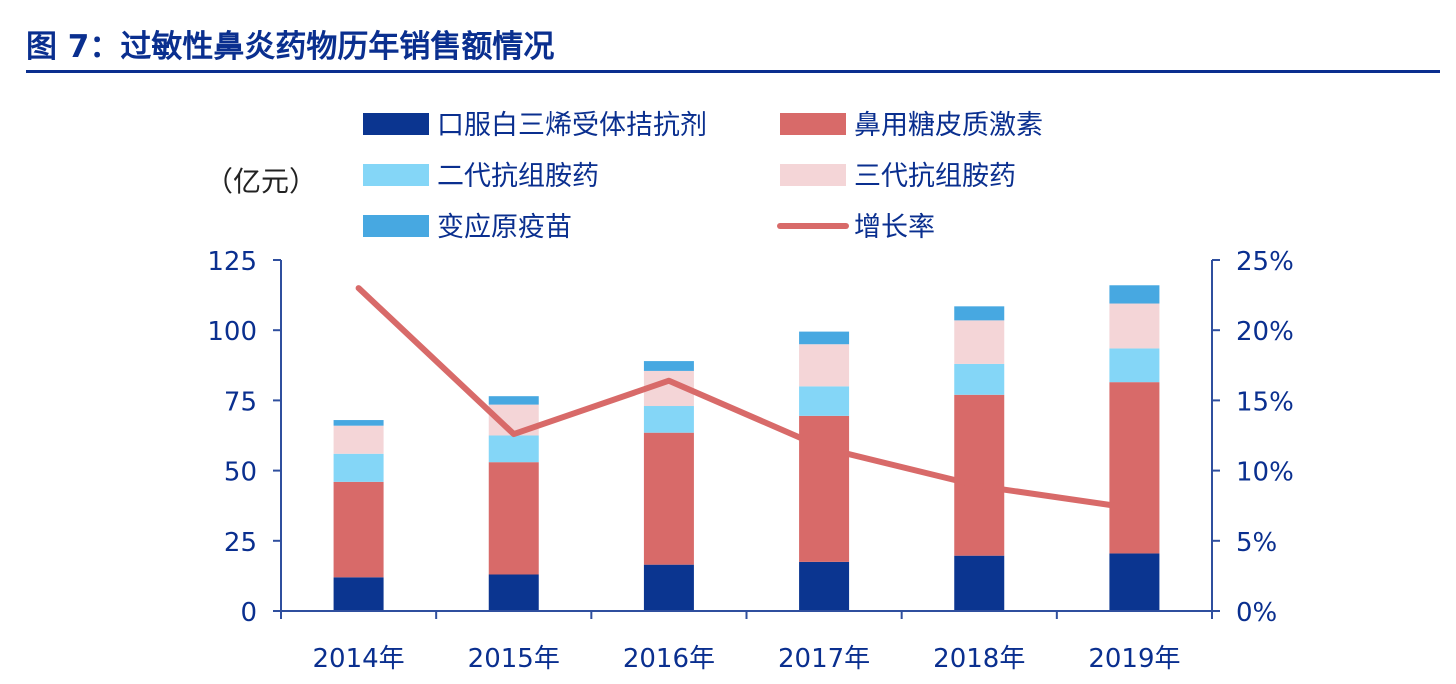 The width and height of the screenshot is (1456, 684). Describe the element at coordinates (290, 47) in the screenshot. I see `figure-title: 图 7：过敏性鼻炎药物历年销售额情况` at that location.